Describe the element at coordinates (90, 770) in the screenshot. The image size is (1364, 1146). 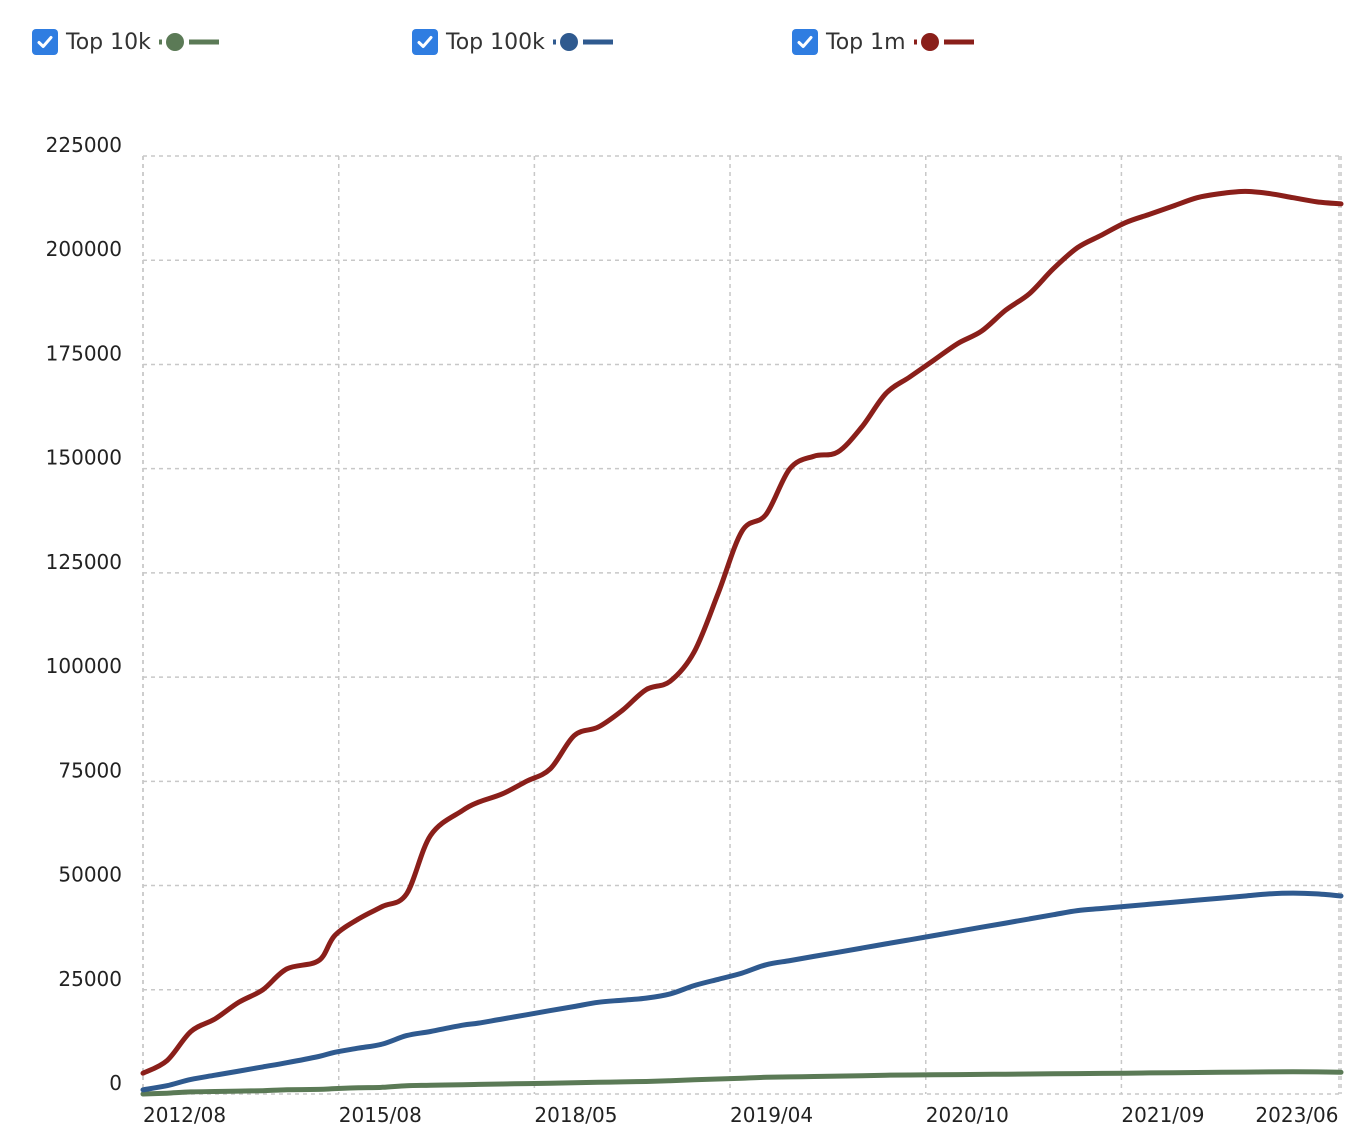
I see `y-tick-label: 75000` at that location.